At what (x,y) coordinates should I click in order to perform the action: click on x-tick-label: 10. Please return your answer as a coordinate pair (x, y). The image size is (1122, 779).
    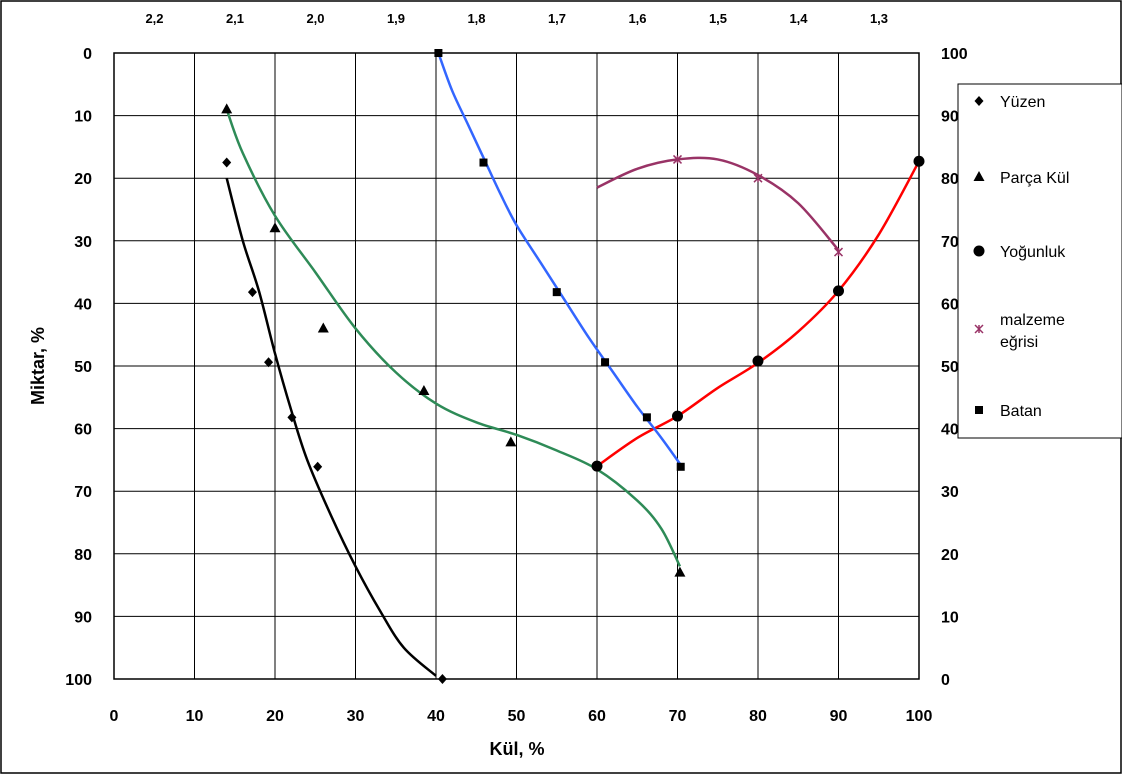
    Looking at the image, I should click on (195, 716).